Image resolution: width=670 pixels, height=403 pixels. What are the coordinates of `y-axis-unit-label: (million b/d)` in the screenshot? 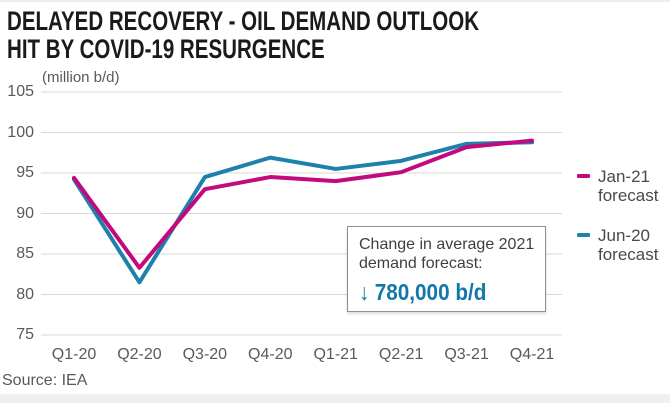 It's located at (81, 77).